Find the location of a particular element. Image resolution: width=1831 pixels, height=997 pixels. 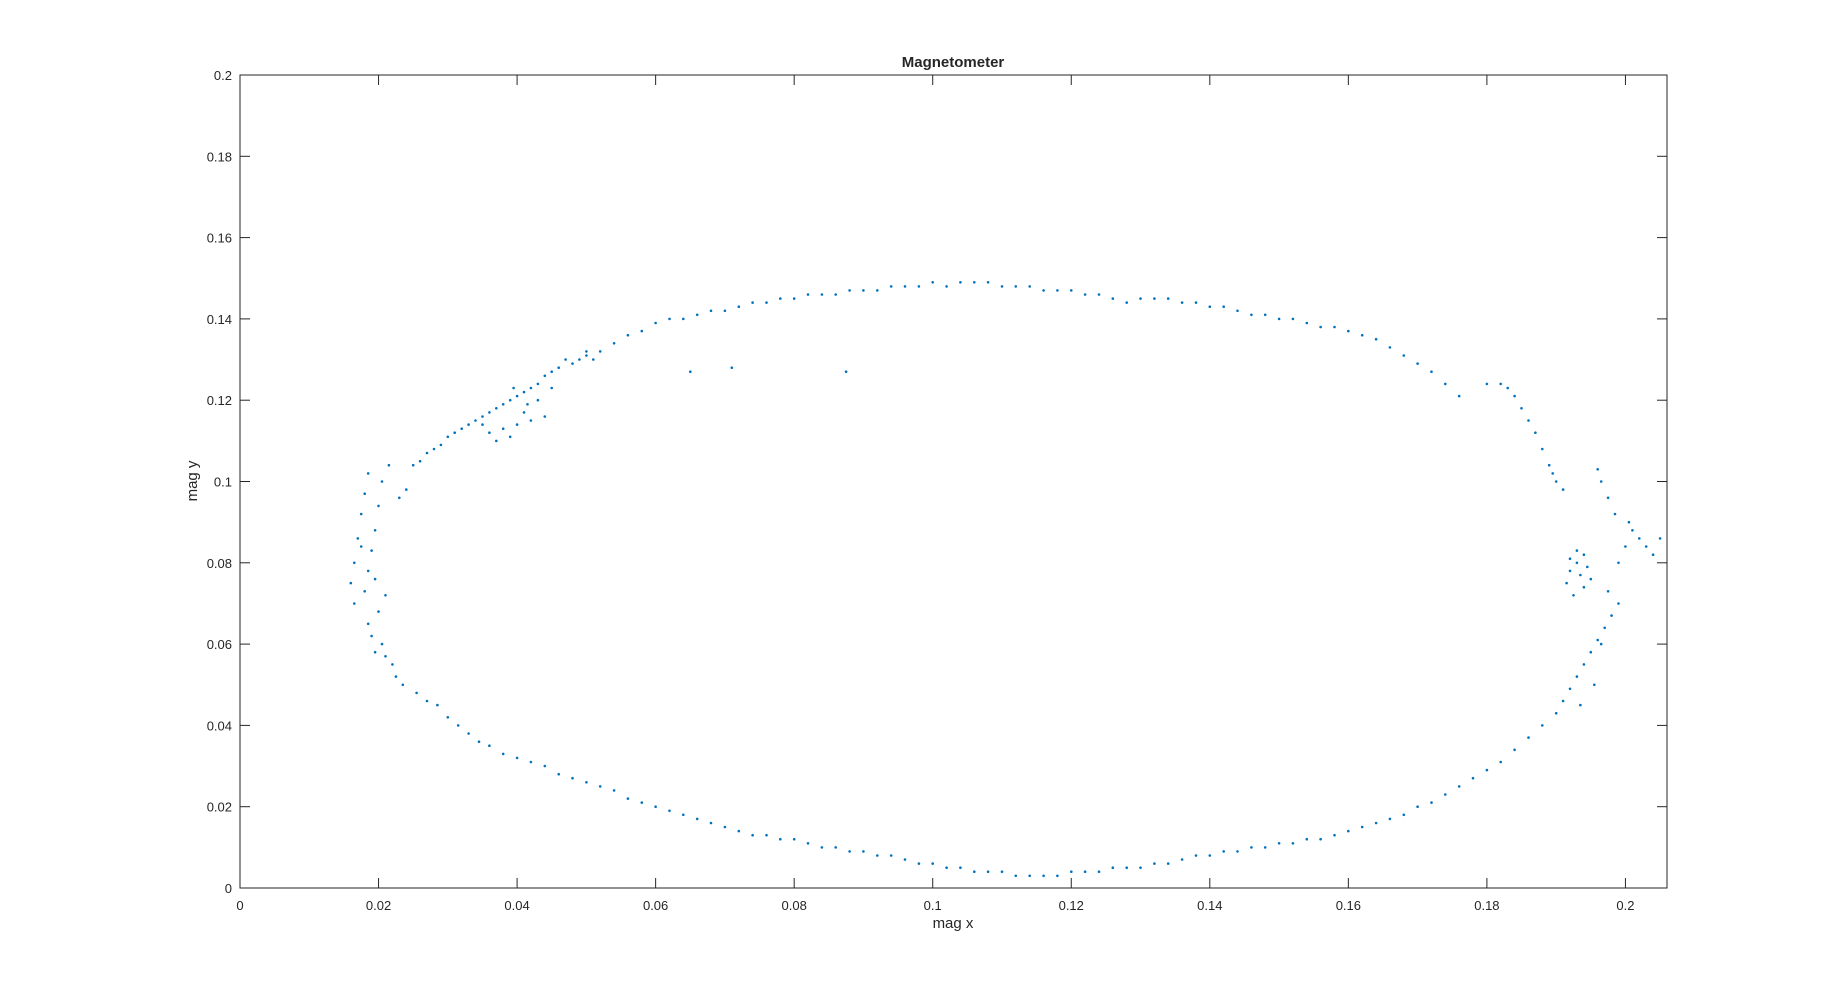

y-tick-label: 0.2 is located at coordinates (223, 75).